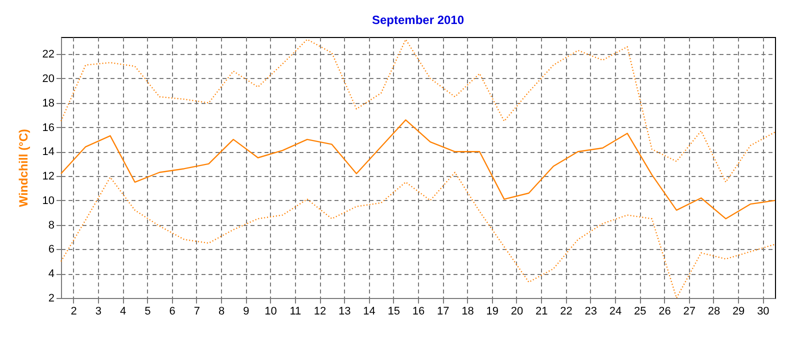 This screenshot has height=350, width=800. Describe the element at coordinates (48, 152) in the screenshot. I see `y-tick-label: 14` at that location.